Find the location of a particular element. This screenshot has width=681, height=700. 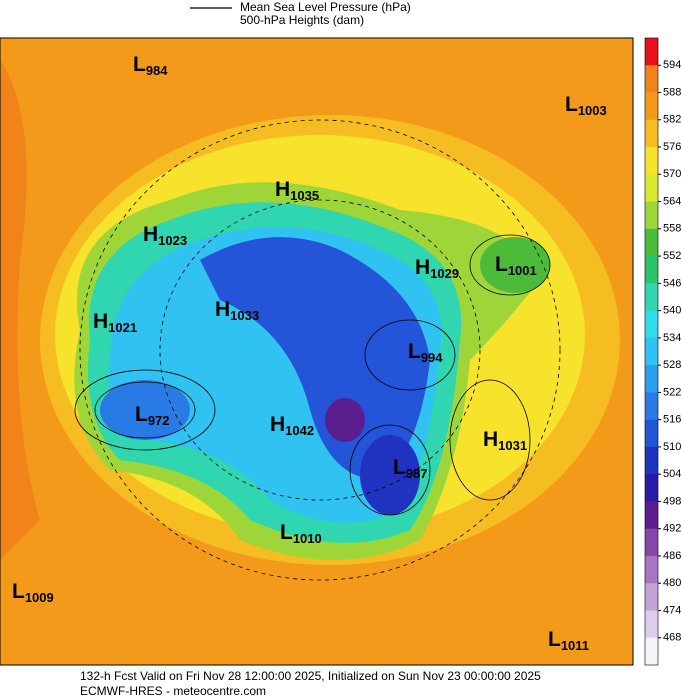

pressure-center: L1001 is located at coordinates (516, 266).